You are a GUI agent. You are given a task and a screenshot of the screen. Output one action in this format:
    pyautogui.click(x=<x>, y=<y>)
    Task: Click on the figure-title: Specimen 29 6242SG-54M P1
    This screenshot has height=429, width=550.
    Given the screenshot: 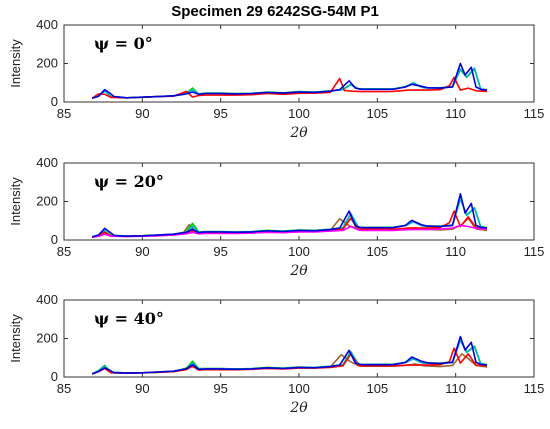 What is the action you would take?
    pyautogui.click(x=275, y=11)
    